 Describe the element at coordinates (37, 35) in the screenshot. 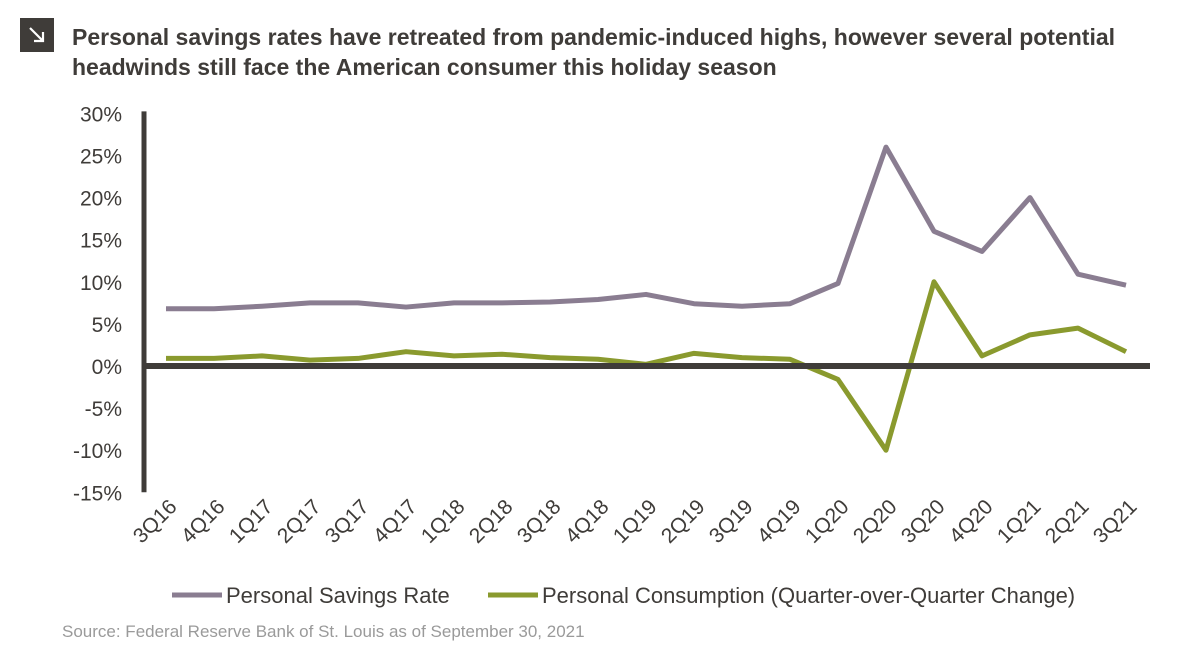

I see `arrow-down-right-icon` at that location.